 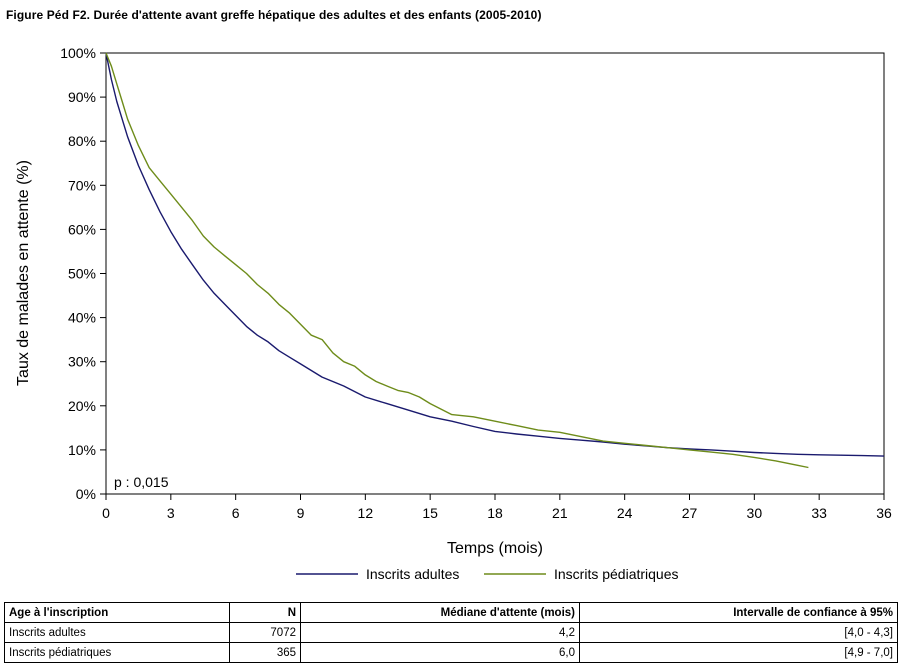 What do you see at coordinates (616, 574) in the screenshot?
I see `legend-label: Inscrits pédiatriques` at bounding box center [616, 574].